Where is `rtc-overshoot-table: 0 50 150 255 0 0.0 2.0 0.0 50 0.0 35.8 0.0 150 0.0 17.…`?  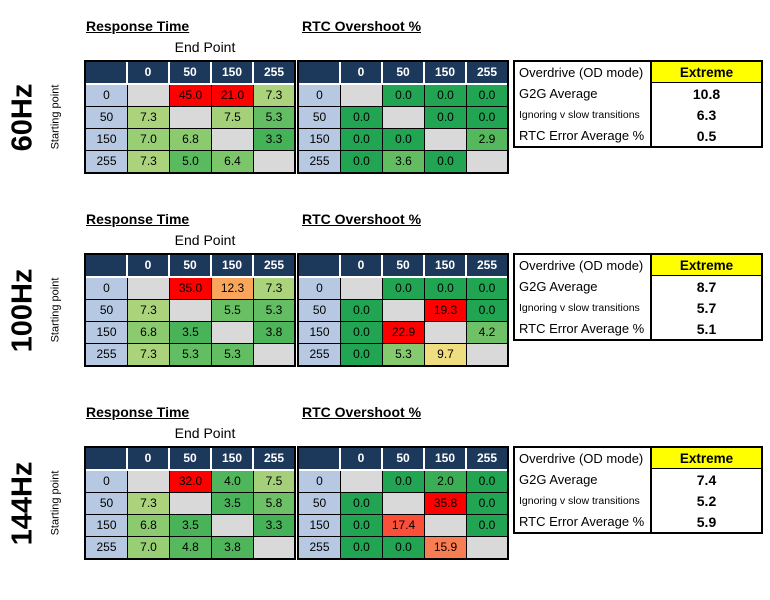 rtc-overshoot-table: 0 50 150 255 0 0.0 2.0 0.0 50 0.0 35.8 0.0 150 0.0 17.… is located at coordinates (403, 503).